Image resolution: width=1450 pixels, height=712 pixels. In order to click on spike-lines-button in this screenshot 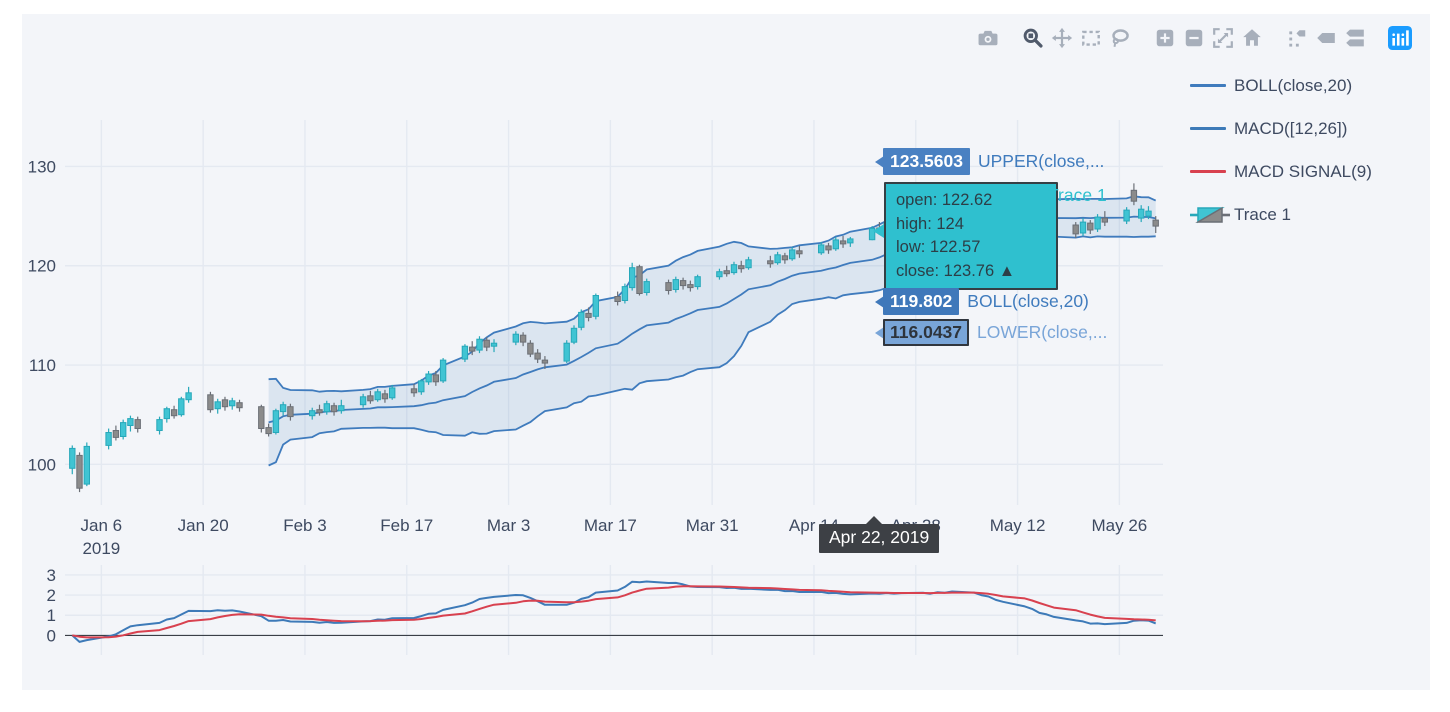, I will do `click(1296, 38)`.